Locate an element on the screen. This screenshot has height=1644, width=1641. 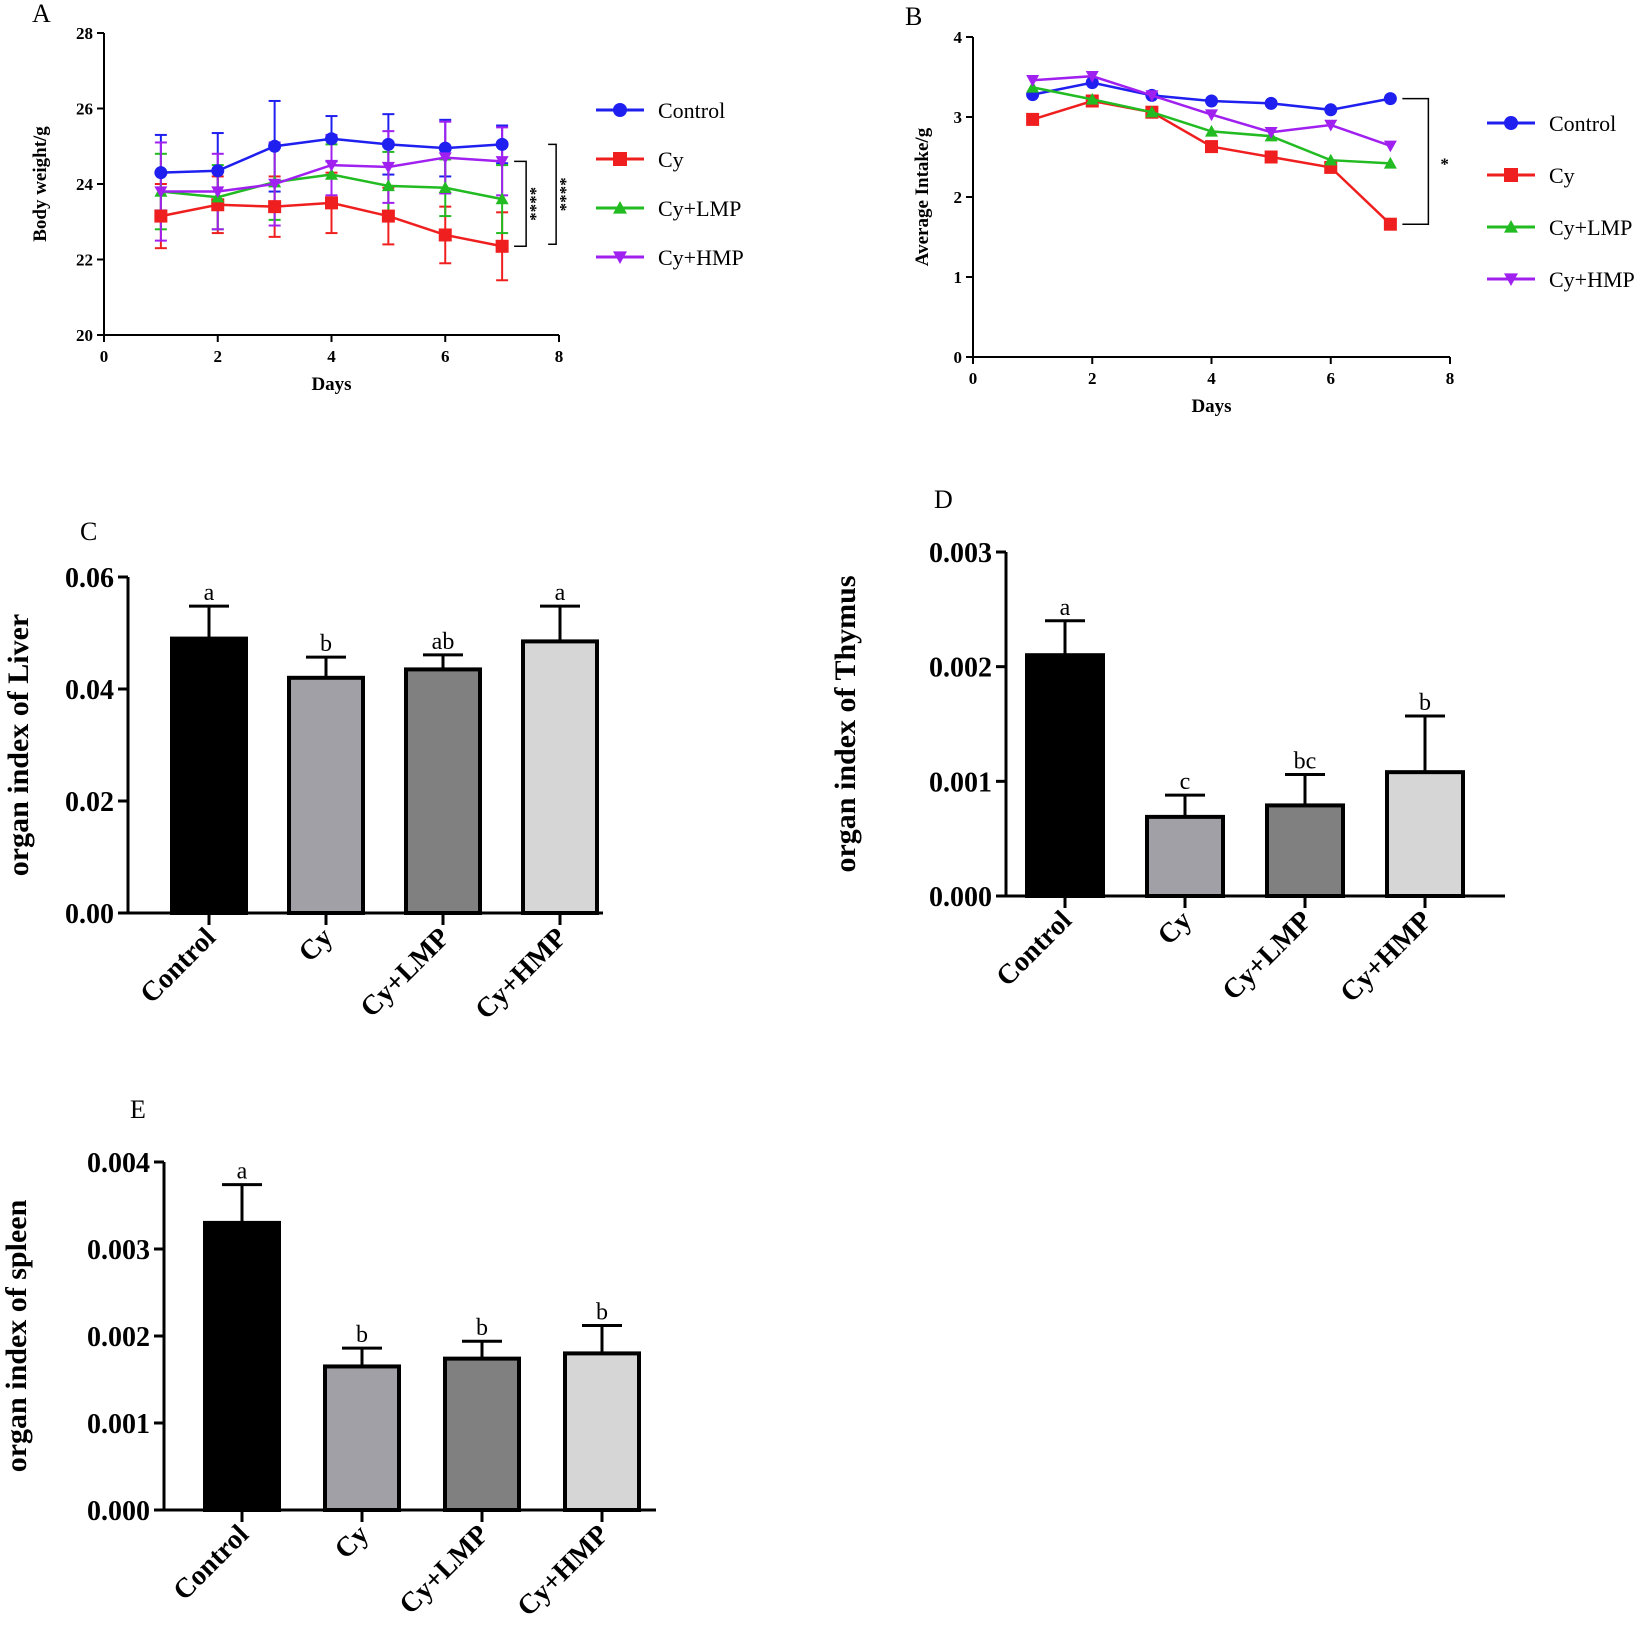
panel-label-c: C is located at coordinates (88, 531).